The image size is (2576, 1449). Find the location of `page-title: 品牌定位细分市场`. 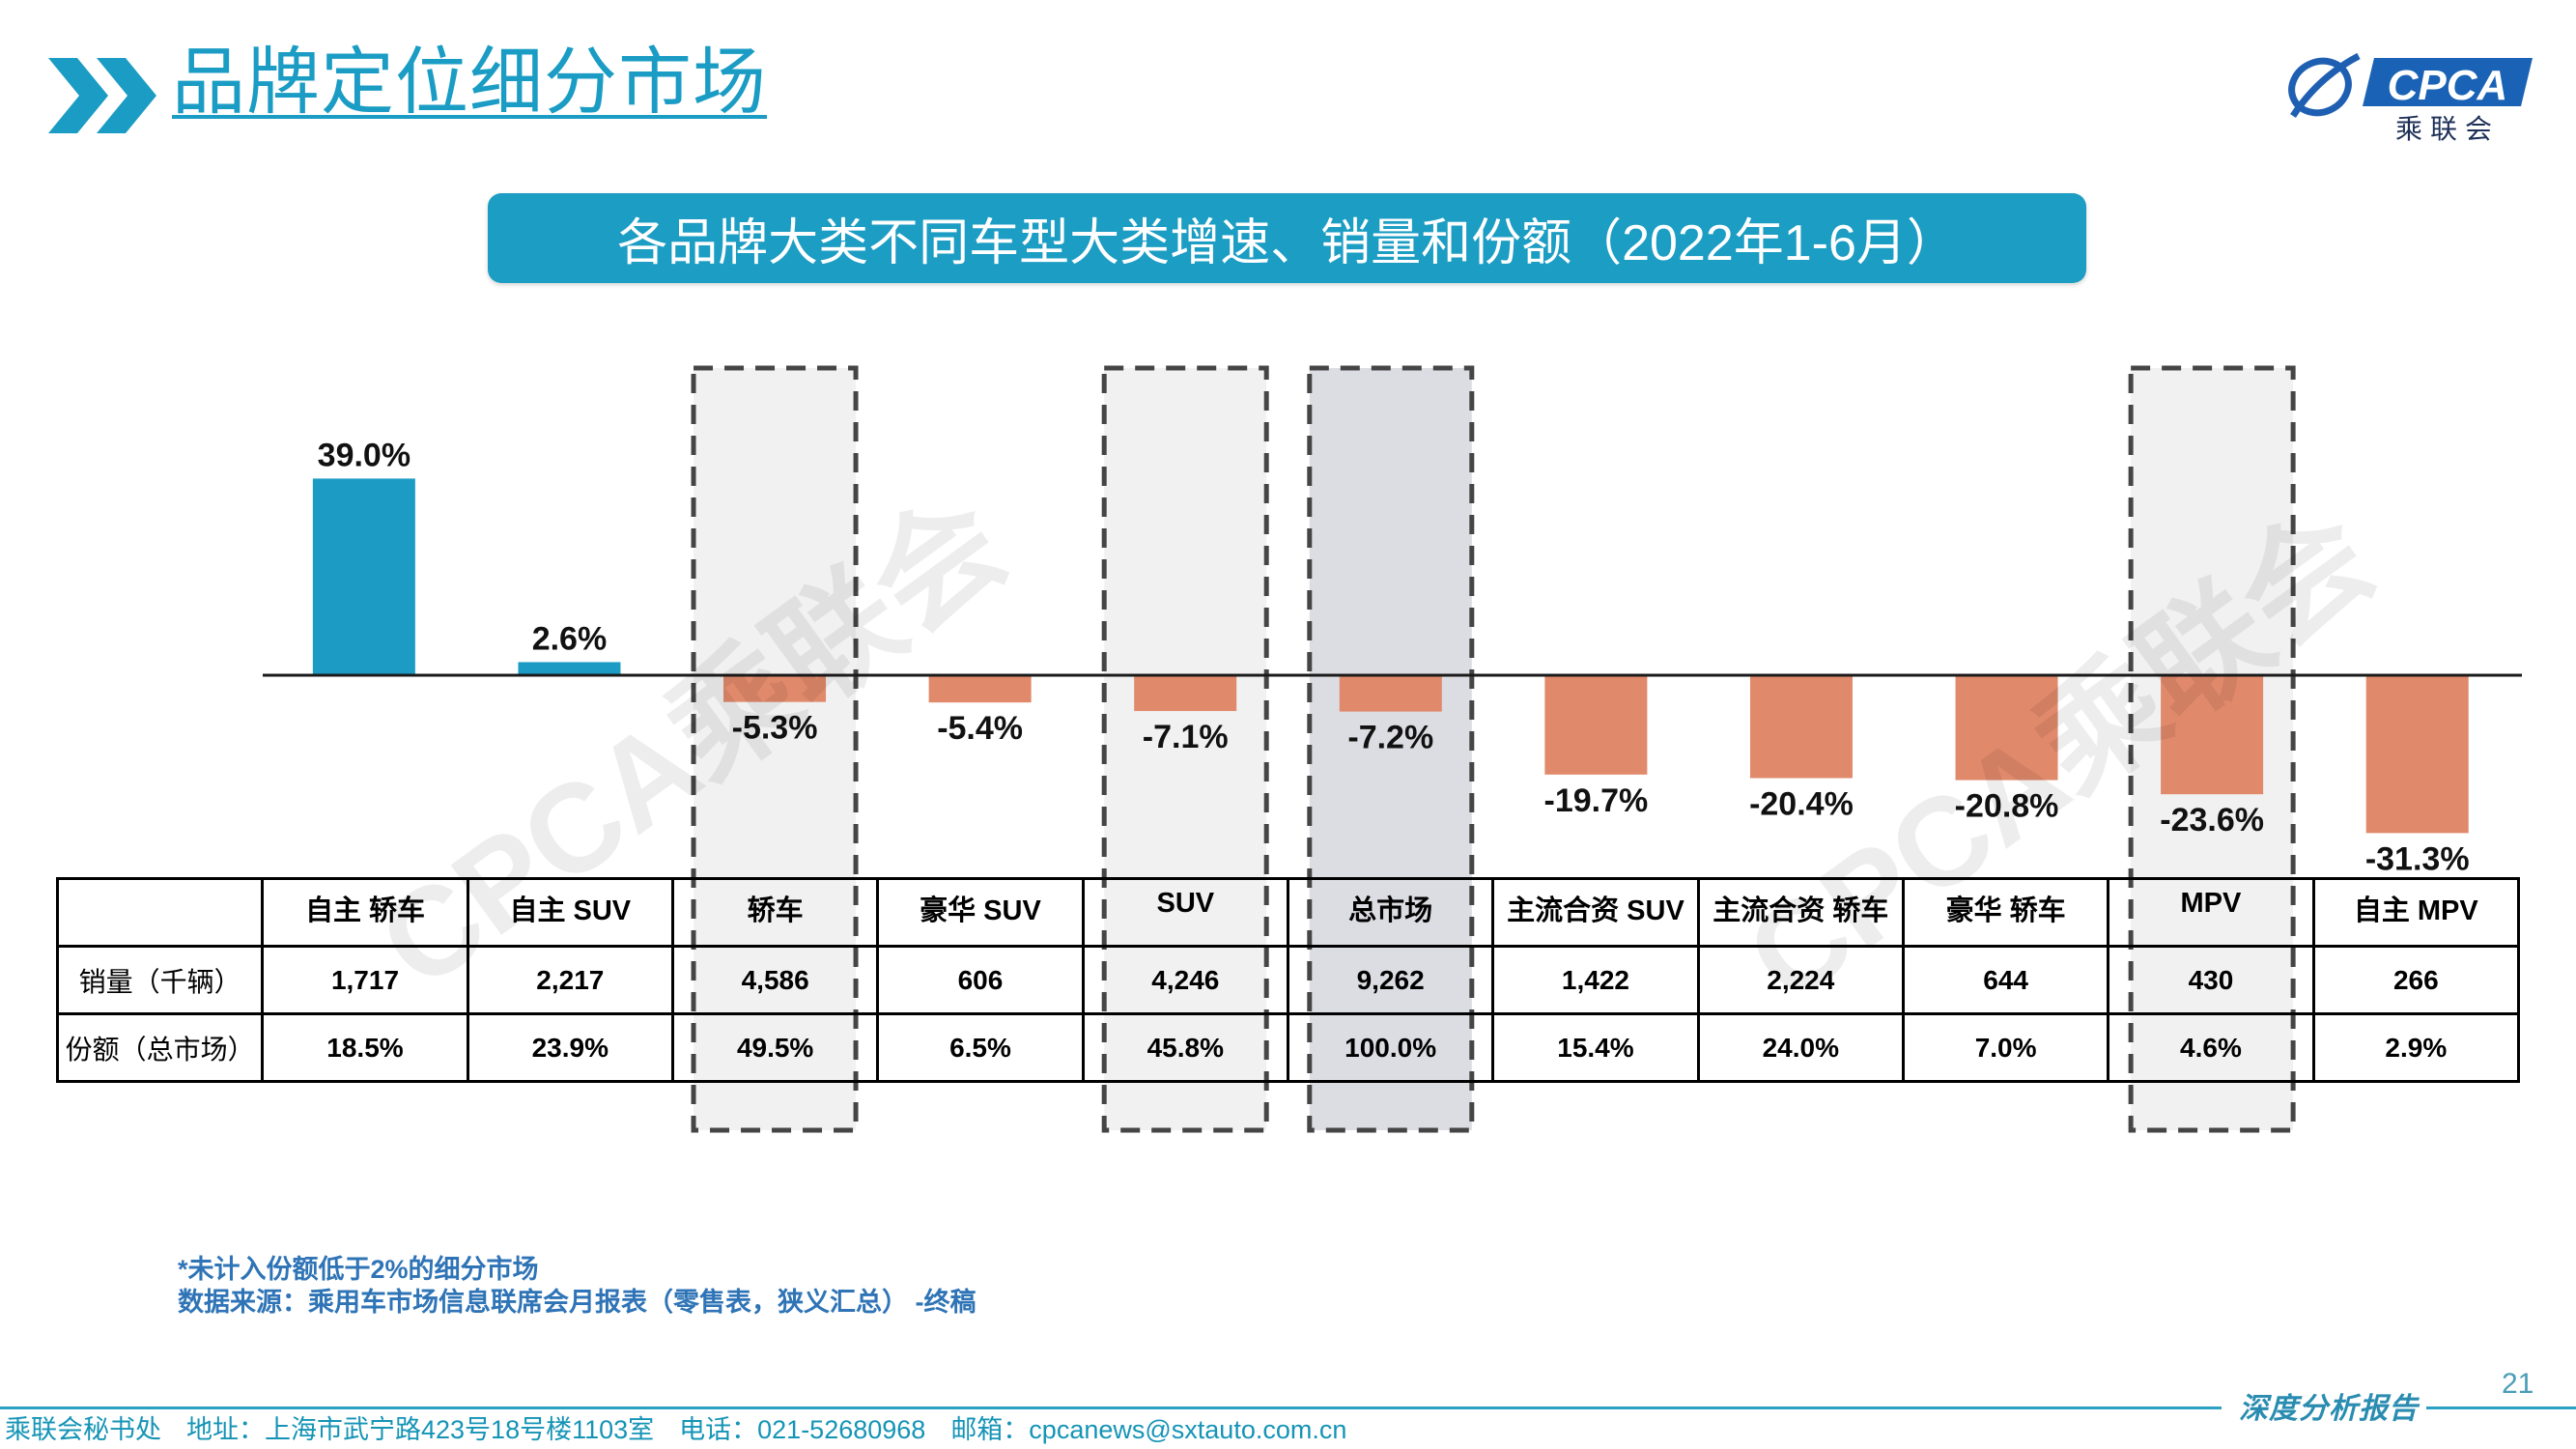

page-title: 品牌定位细分市场 is located at coordinates (469, 83).